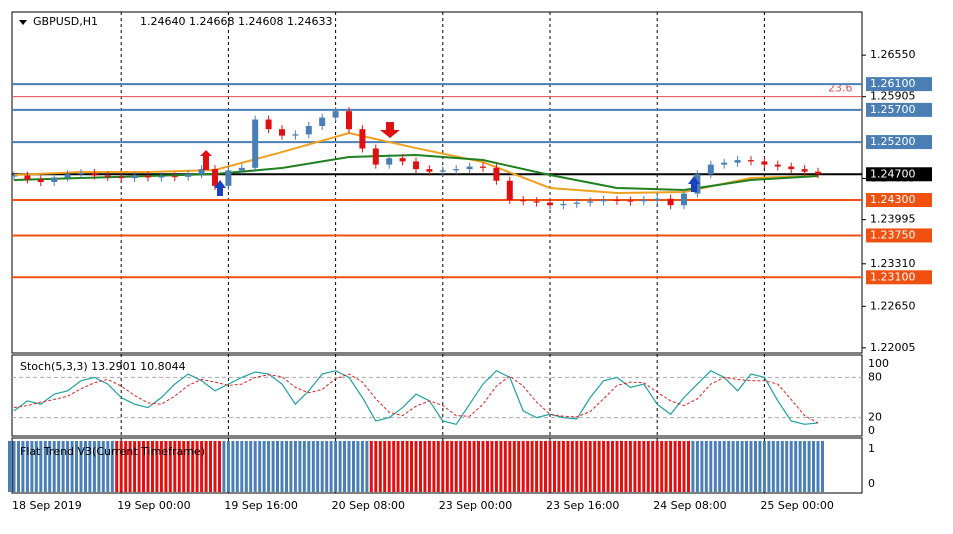  What do you see at coordinates (450, 159) in the screenshot?
I see `signal-arrows` at bounding box center [450, 159].